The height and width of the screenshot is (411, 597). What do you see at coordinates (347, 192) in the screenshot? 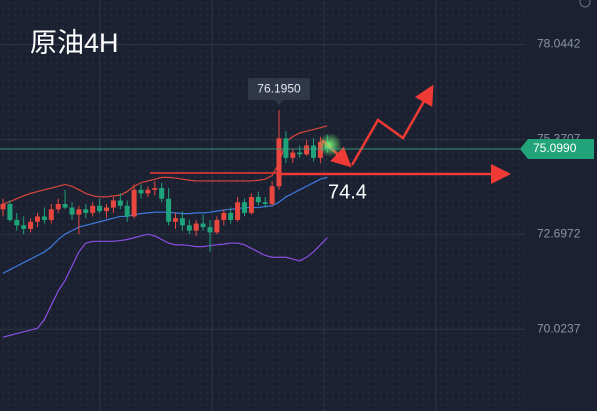
I see `annotation-label: 74.4` at bounding box center [347, 192].